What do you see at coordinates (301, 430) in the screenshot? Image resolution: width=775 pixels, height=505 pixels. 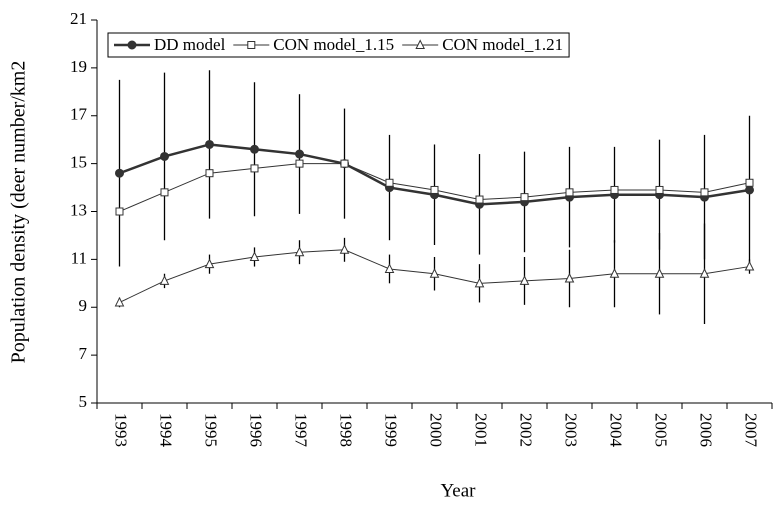 I see `x-tick-label: 1997` at bounding box center [301, 430].